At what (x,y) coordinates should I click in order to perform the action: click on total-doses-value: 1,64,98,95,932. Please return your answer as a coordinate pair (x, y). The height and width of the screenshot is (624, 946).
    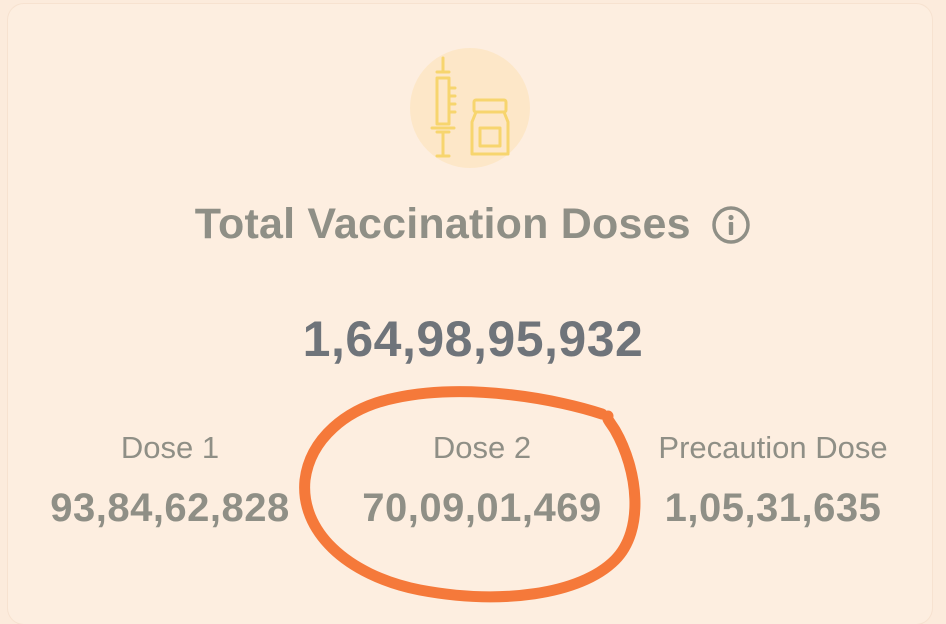
    Looking at the image, I should click on (473, 339).